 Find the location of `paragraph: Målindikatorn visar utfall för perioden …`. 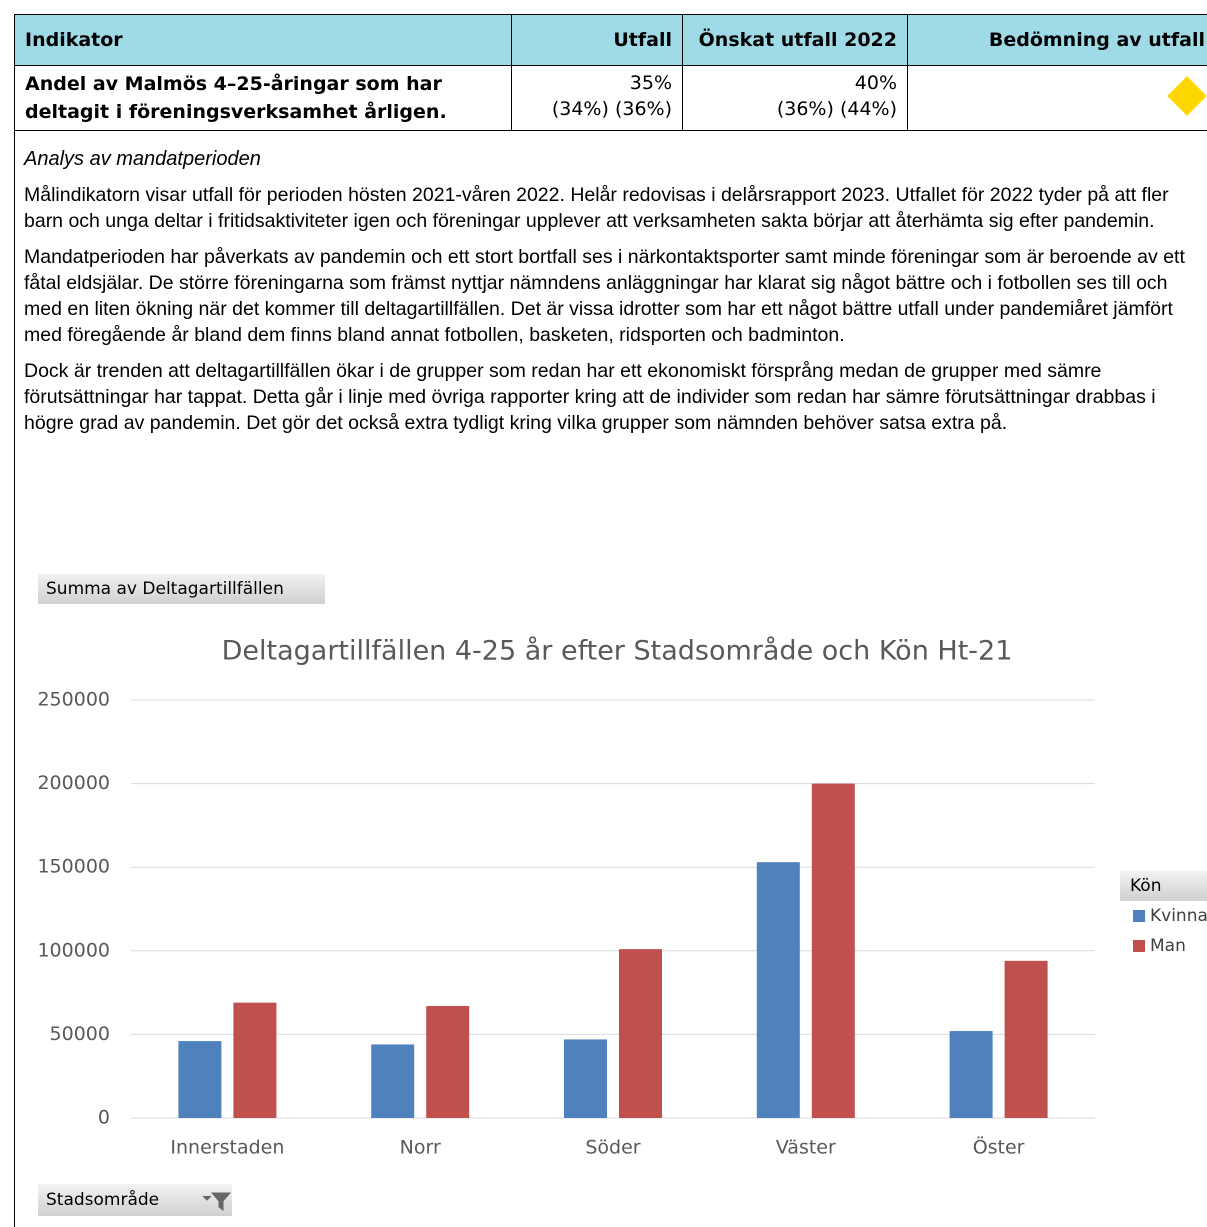

paragraph: Målindikatorn visar utfall för perioden … is located at coordinates (596, 208).